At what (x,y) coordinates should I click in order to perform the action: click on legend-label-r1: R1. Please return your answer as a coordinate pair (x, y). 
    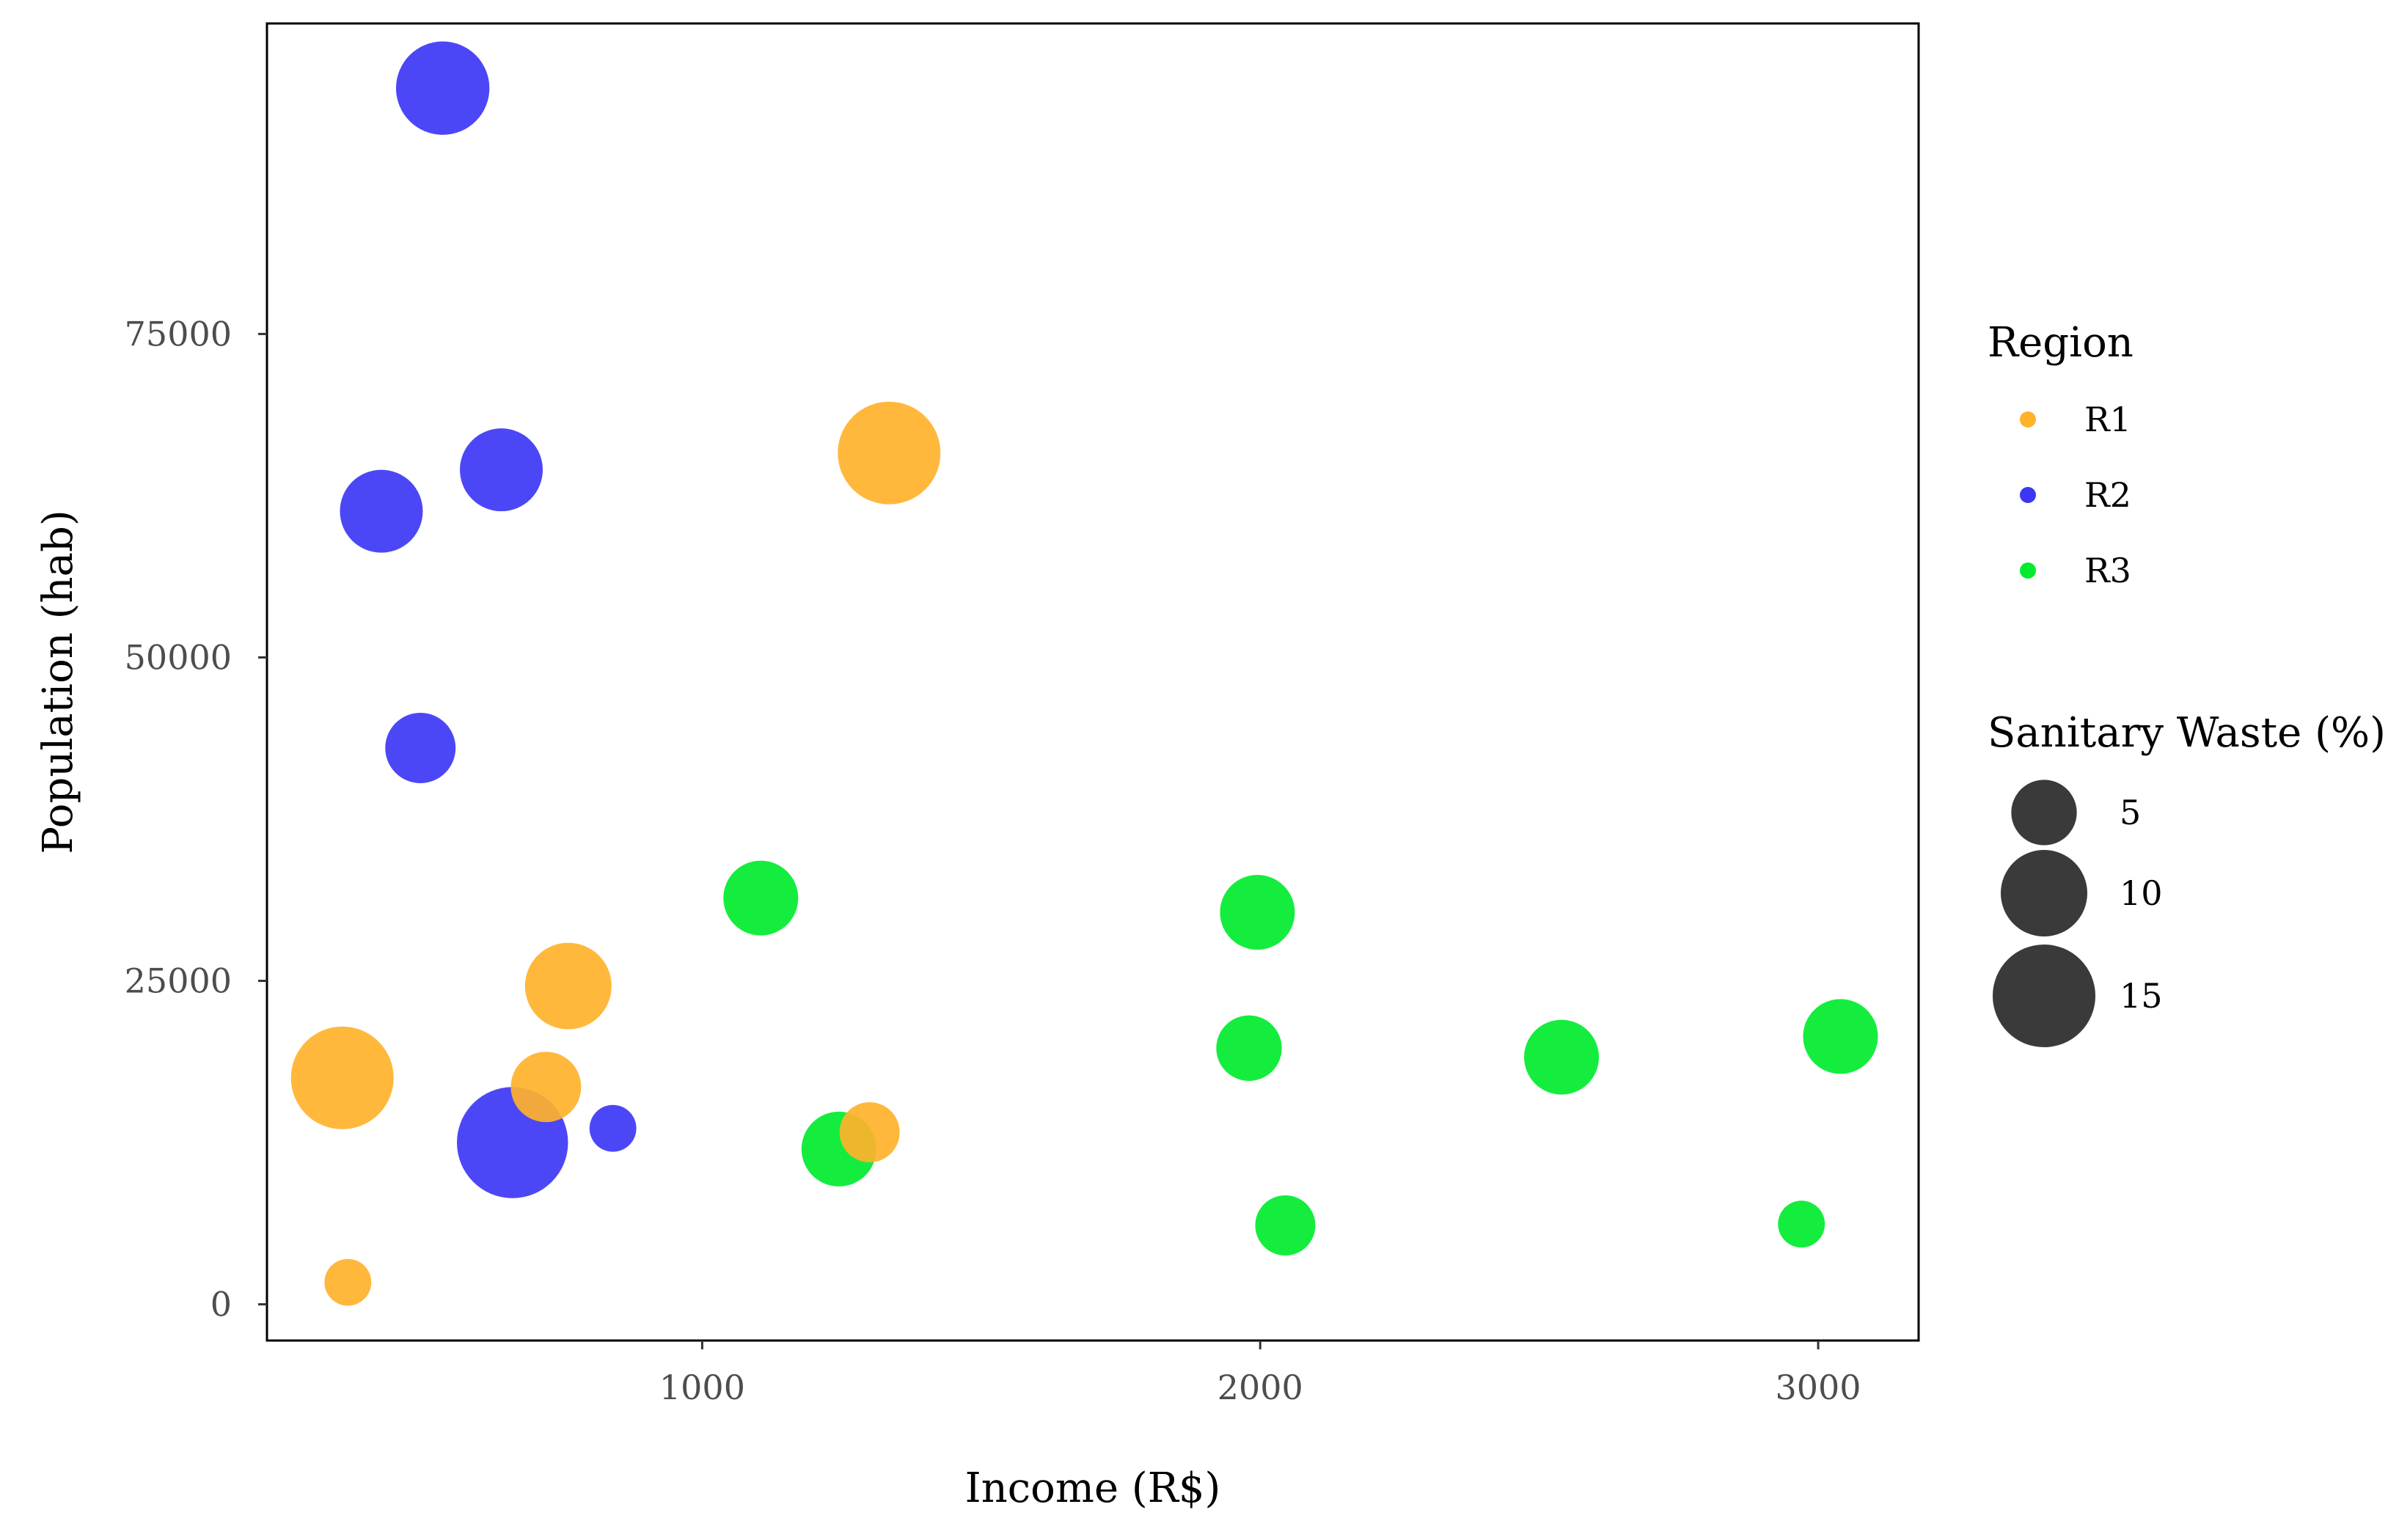
    Looking at the image, I should click on (2107, 419).